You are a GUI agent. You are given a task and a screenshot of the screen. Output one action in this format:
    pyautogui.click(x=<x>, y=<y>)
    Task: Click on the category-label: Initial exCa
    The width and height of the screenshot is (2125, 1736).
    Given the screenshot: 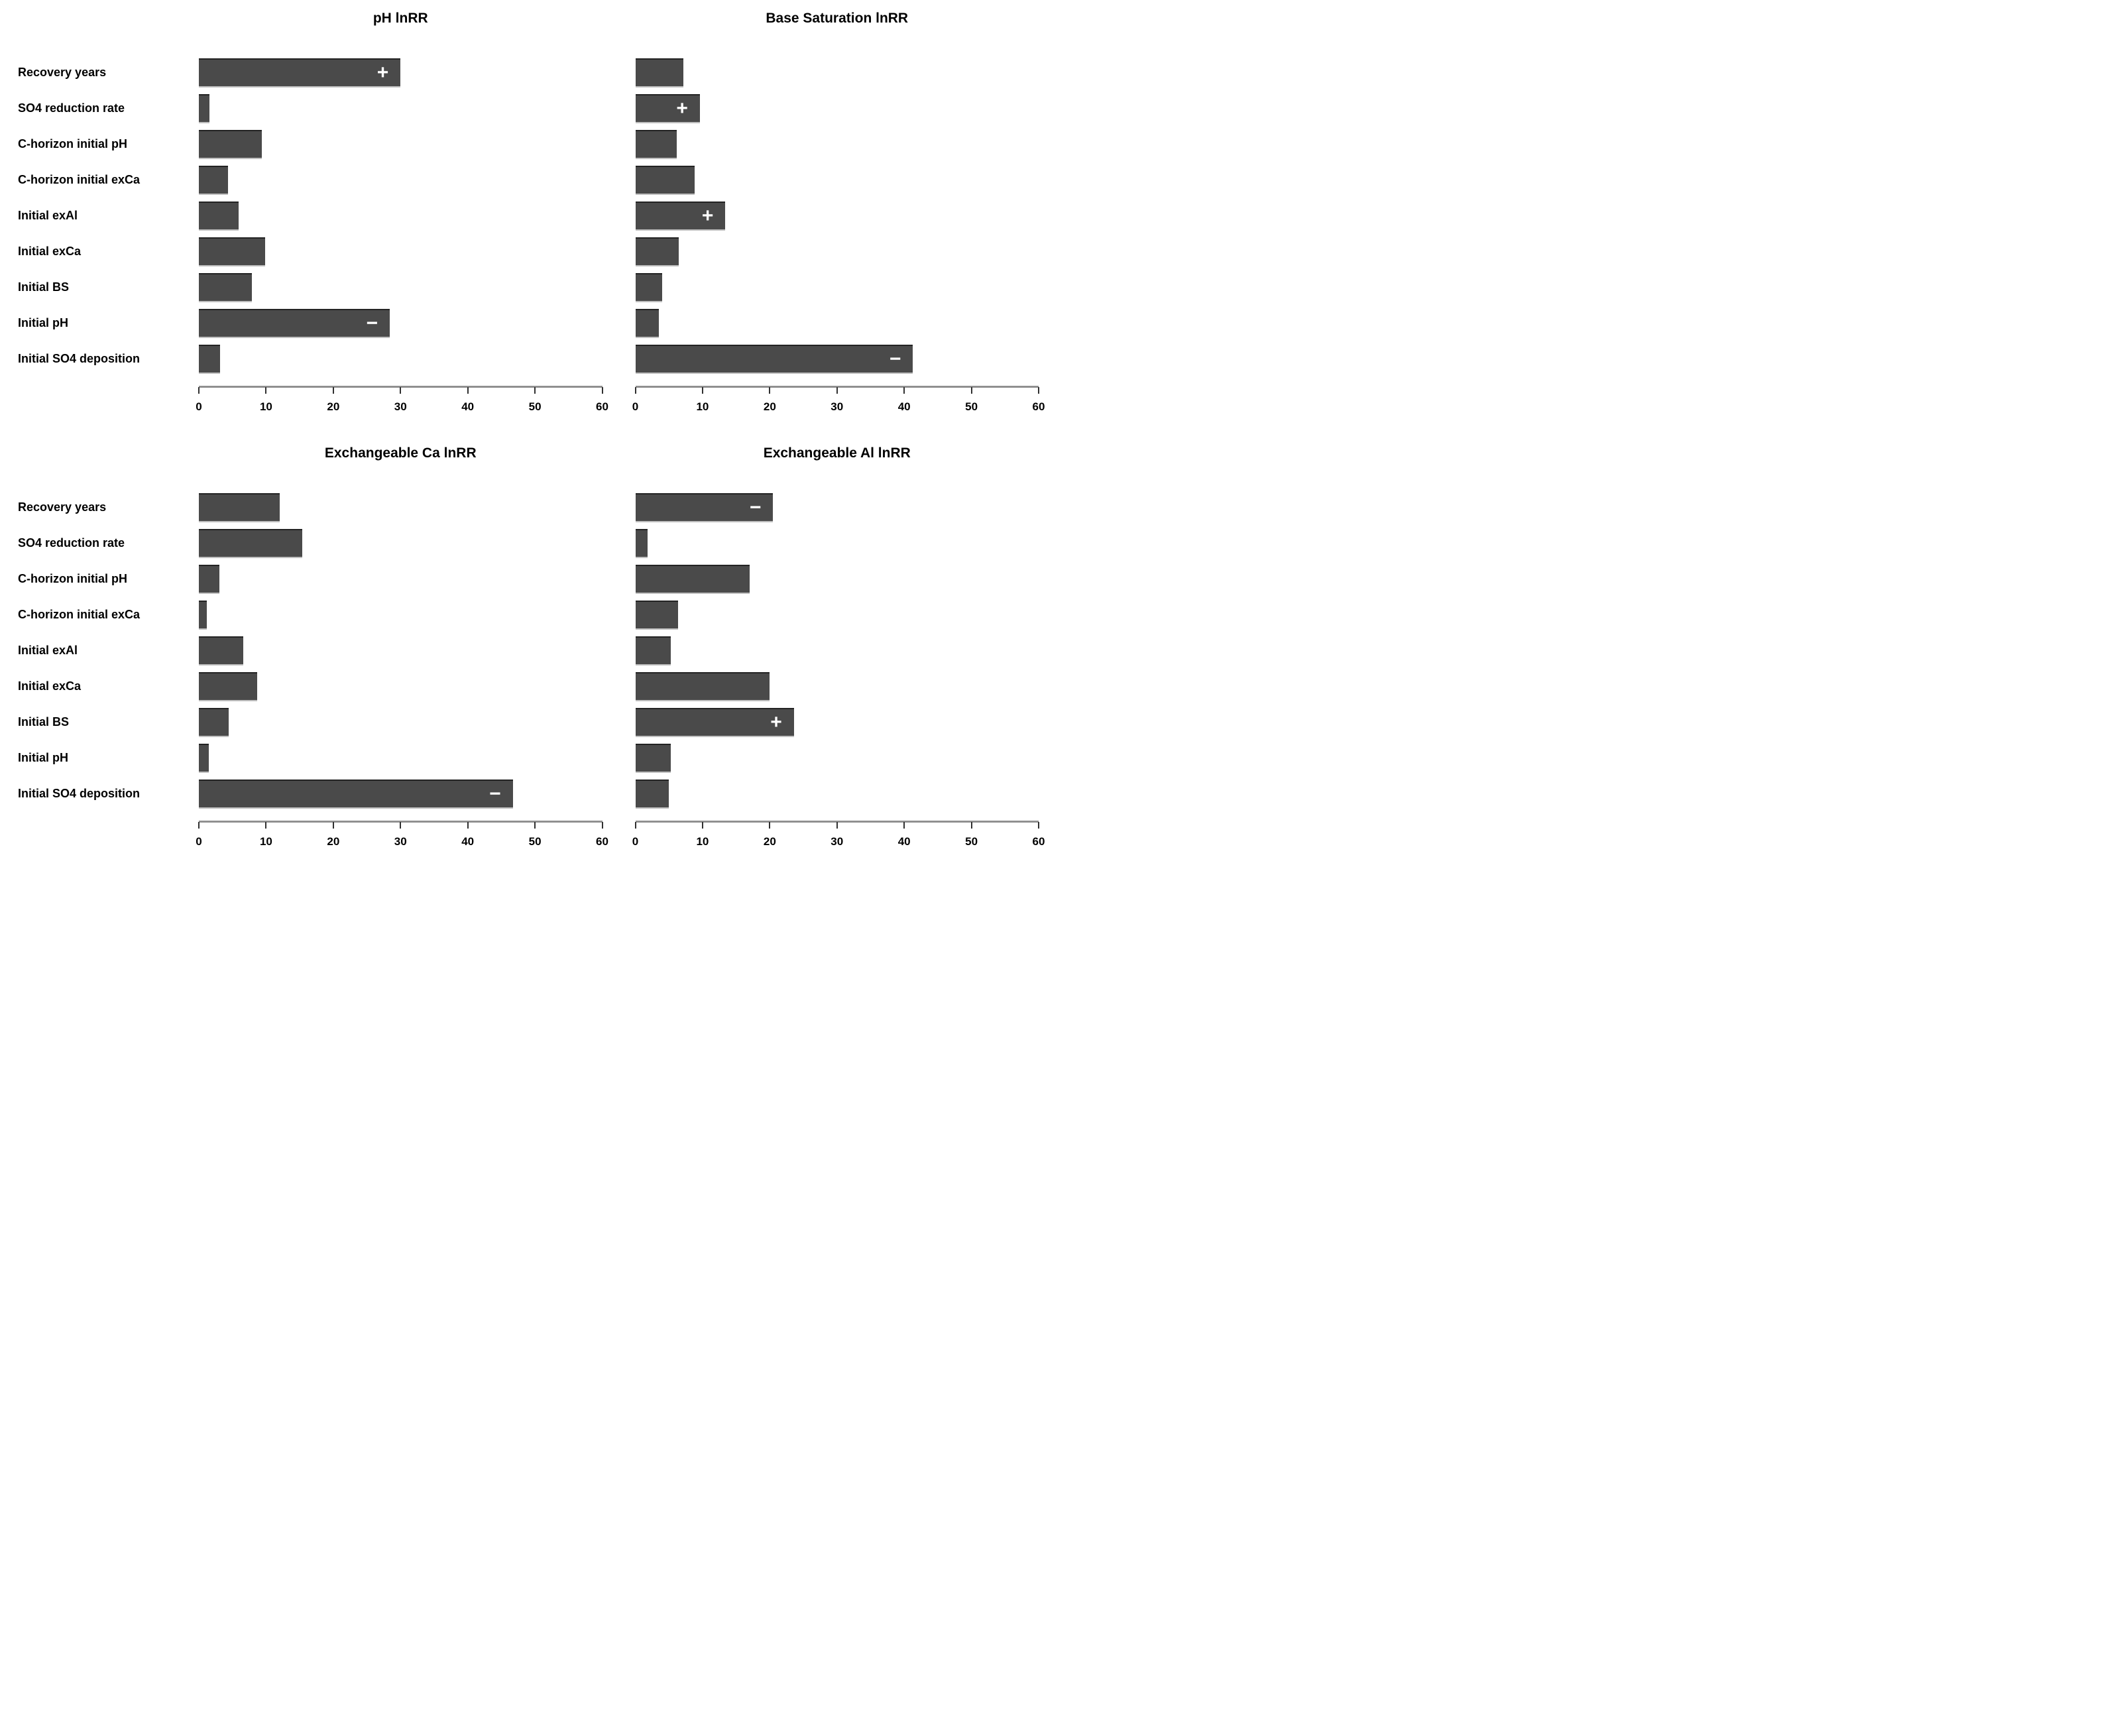 What is the action you would take?
    pyautogui.click(x=50, y=251)
    